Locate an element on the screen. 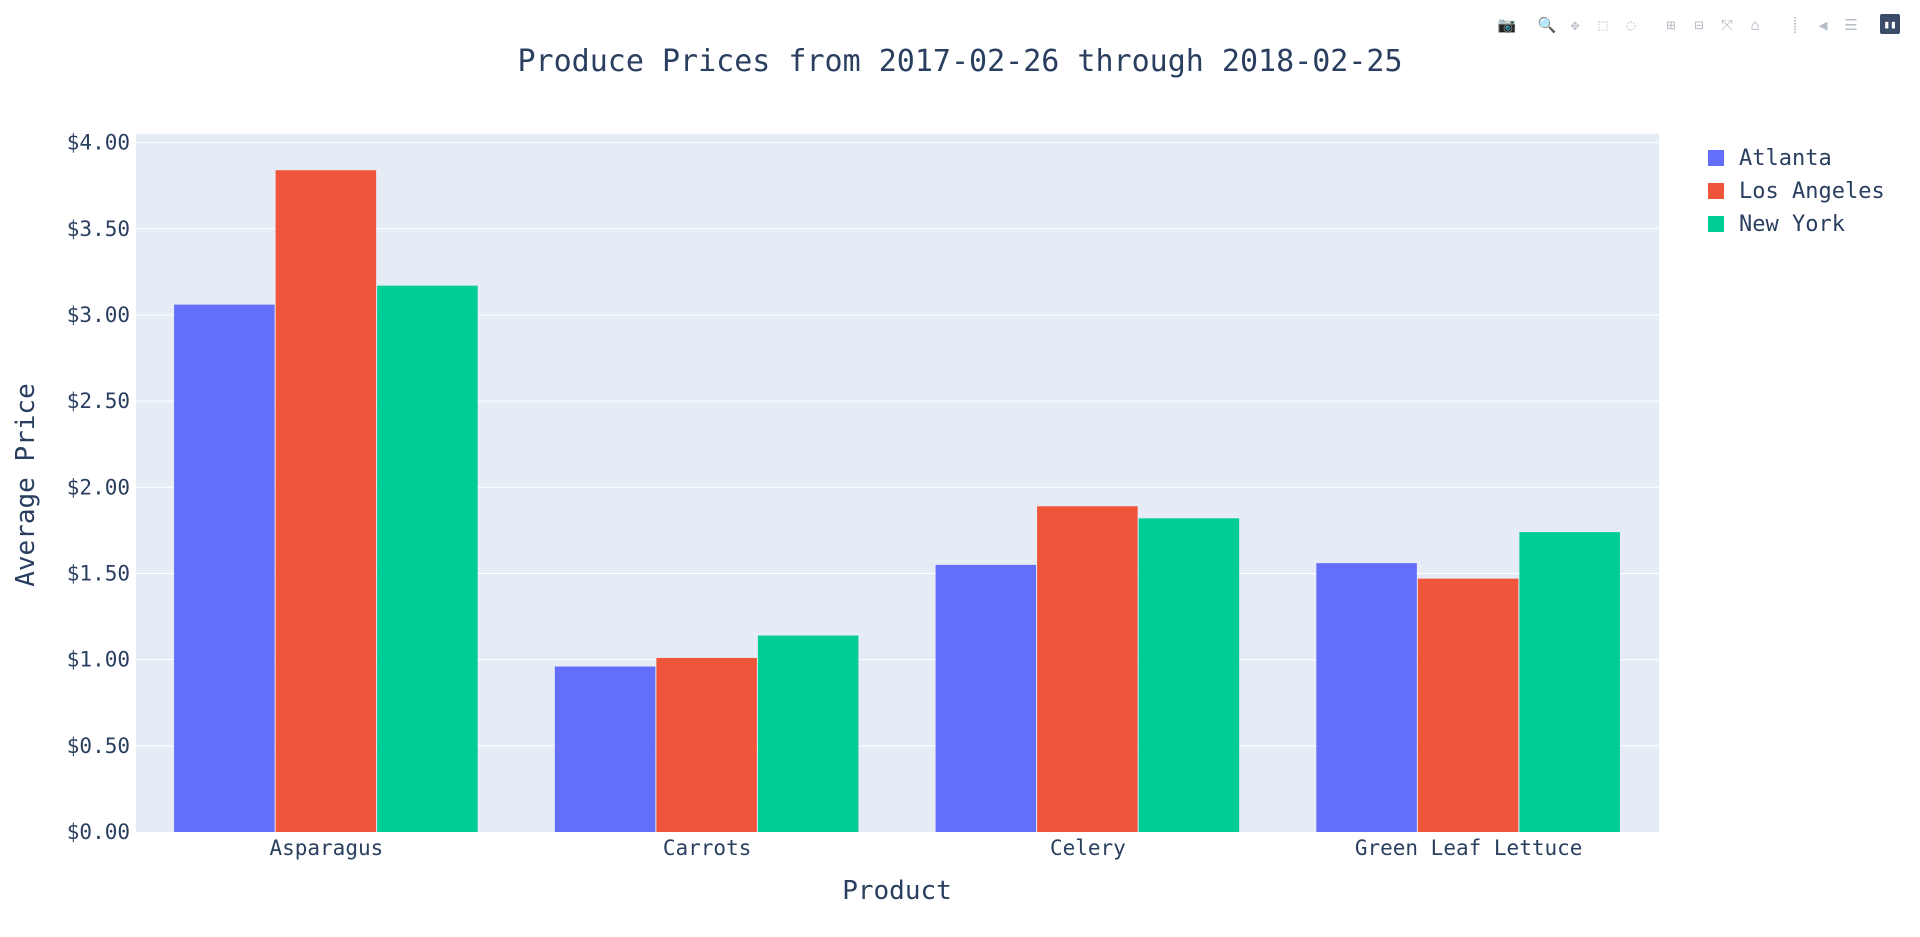 Image resolution: width=1920 pixels, height=937 pixels. x-tick-label: Carrots is located at coordinates (707, 848).